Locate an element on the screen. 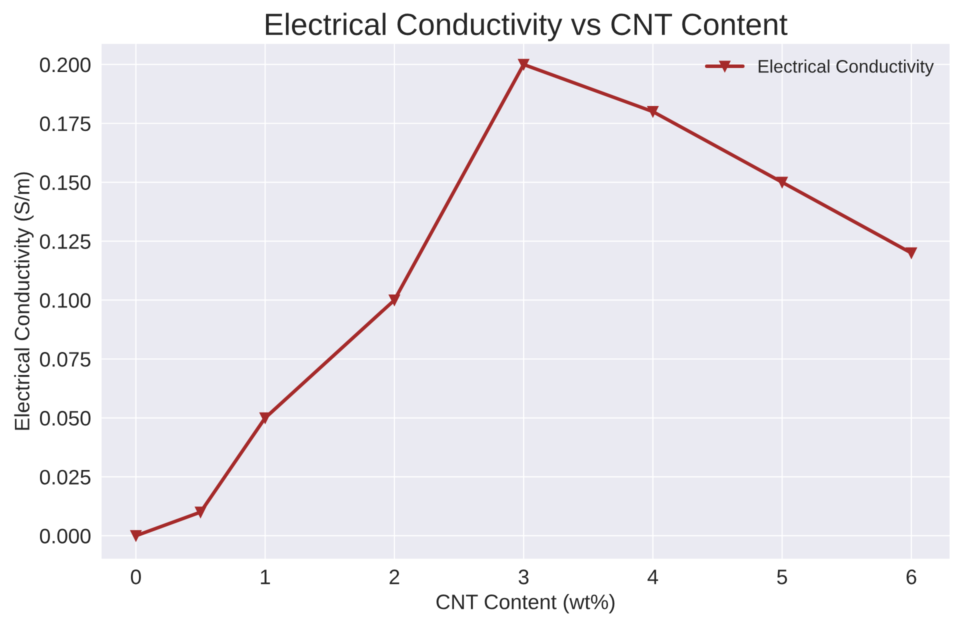 The image size is (953, 618). x-axis-title: CNT Content (wt%) is located at coordinates (525, 604).